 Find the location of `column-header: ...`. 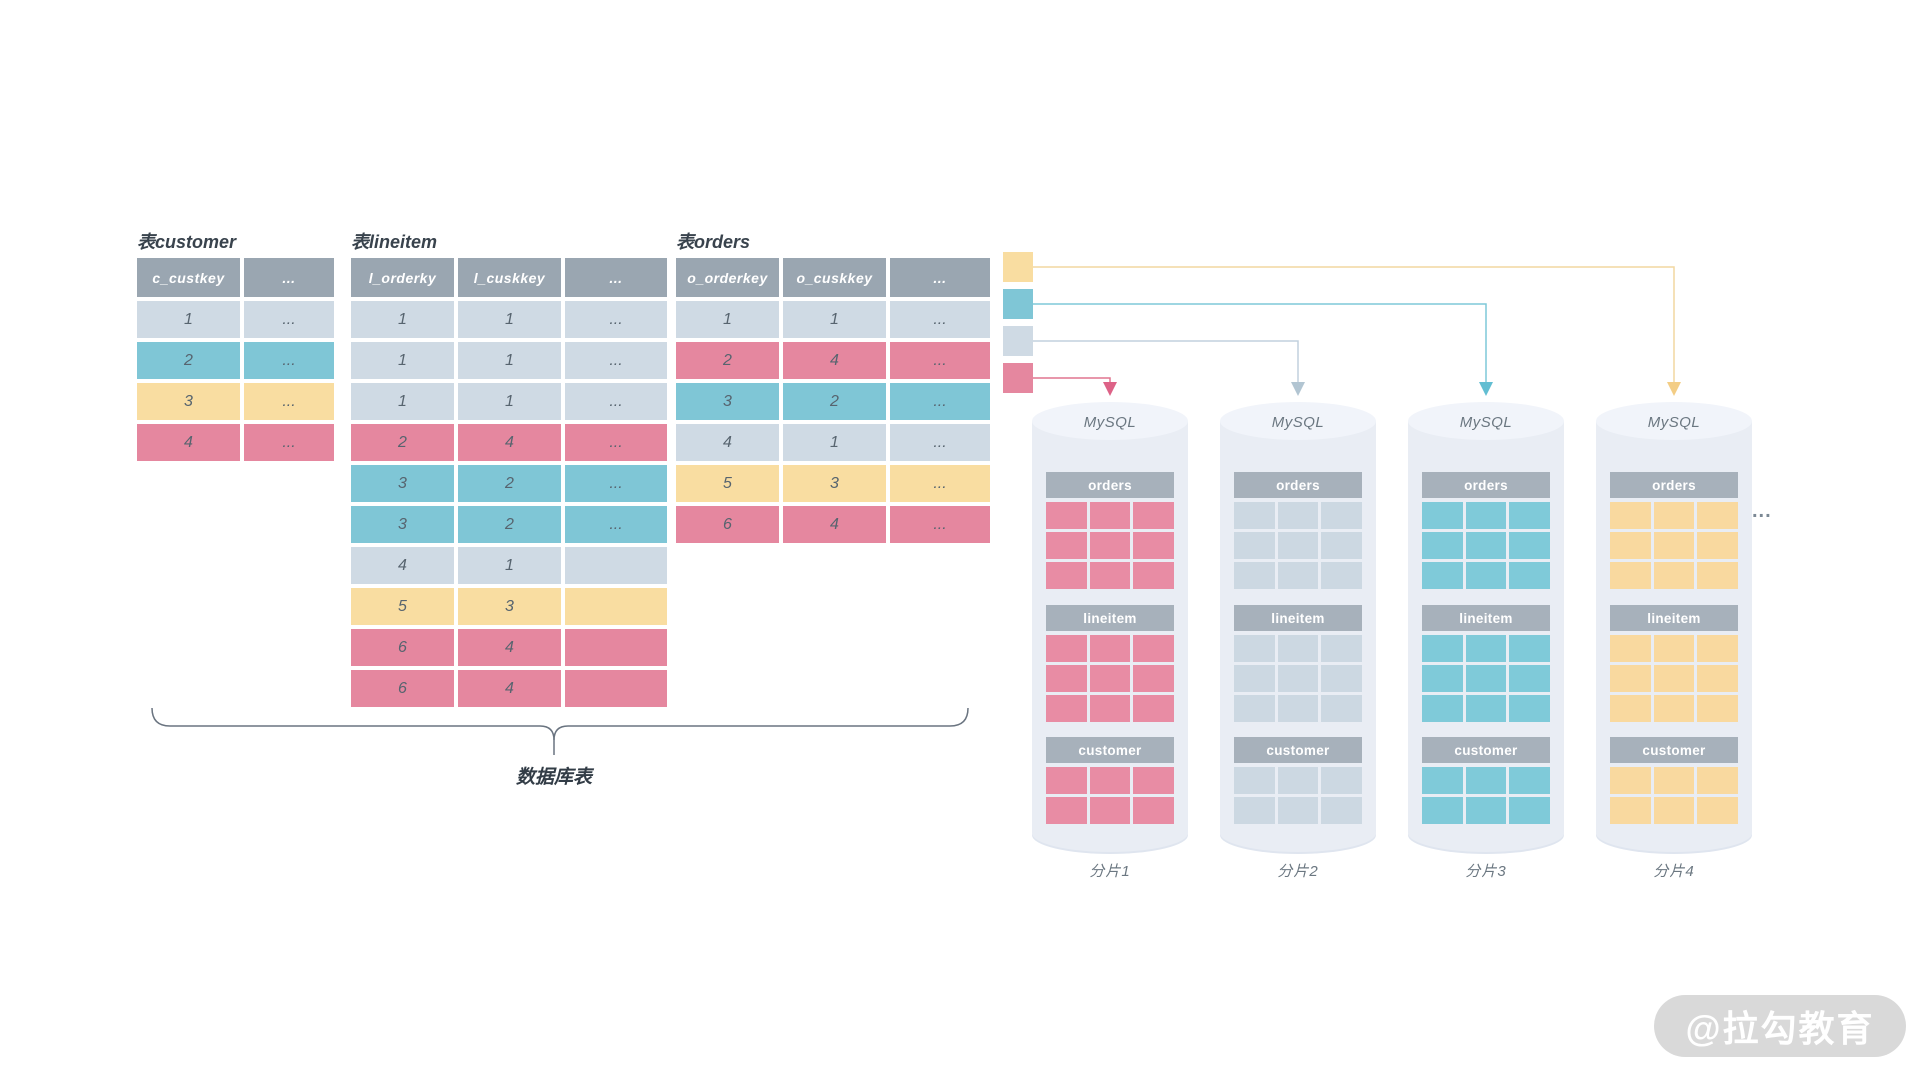

column-header: ... is located at coordinates (289, 277).